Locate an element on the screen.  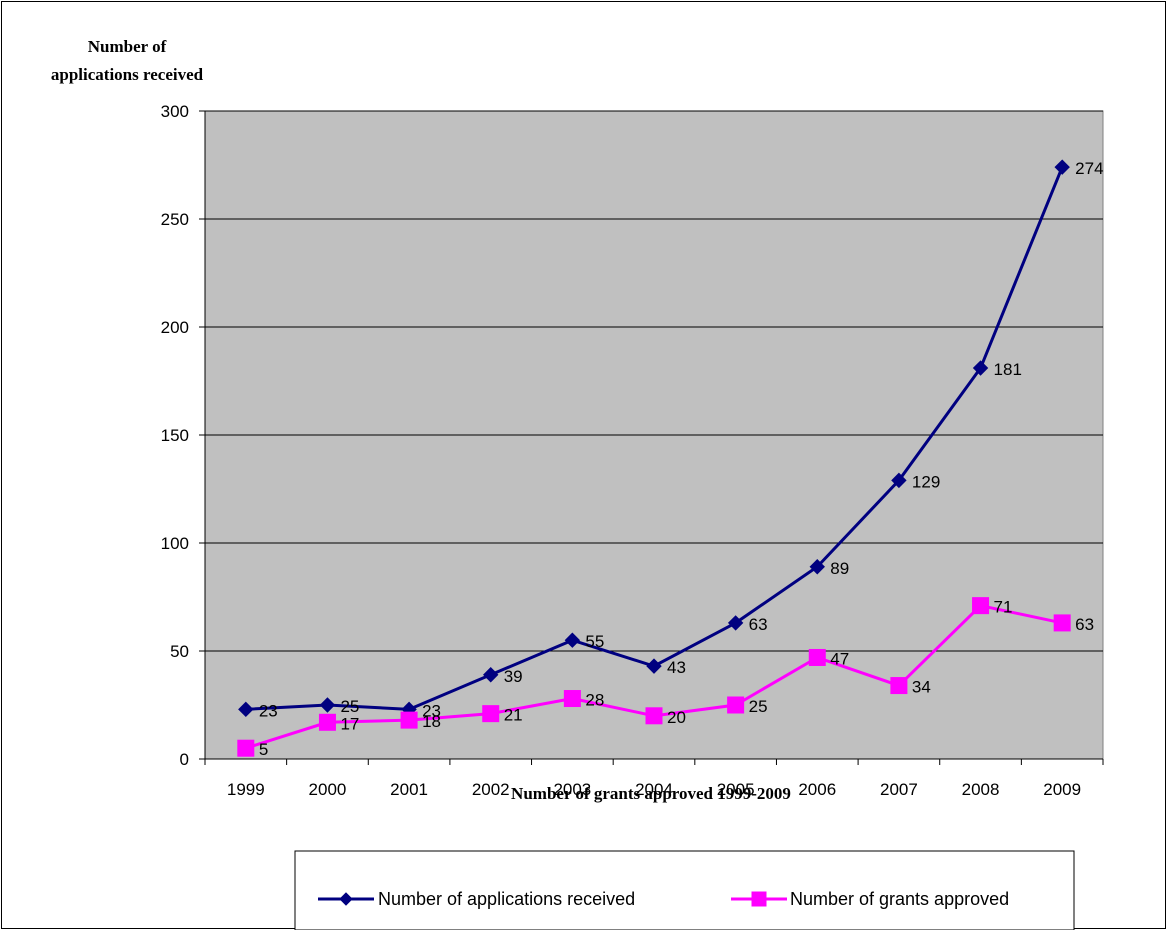
data-label-0-10: 274 is located at coordinates (1089, 168).